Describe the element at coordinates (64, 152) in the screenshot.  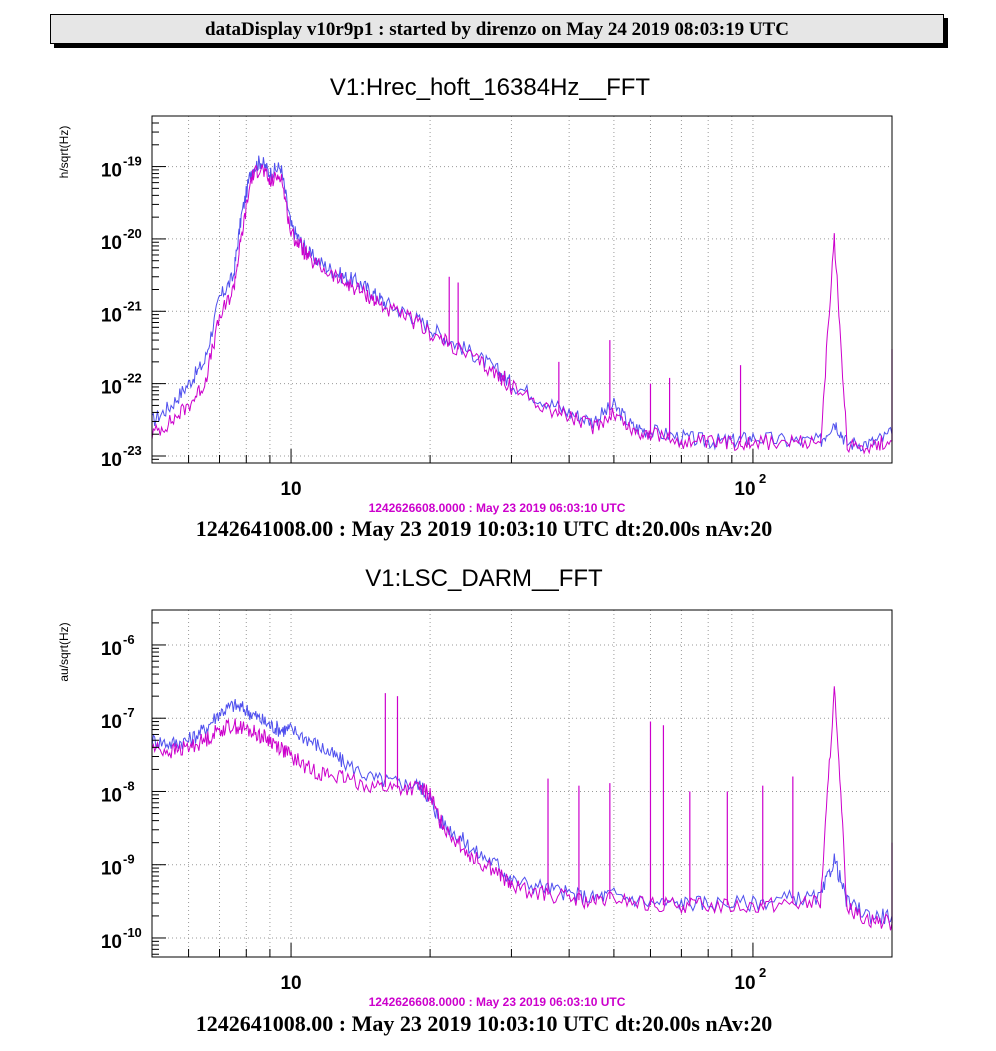
I see `y-axis-label: h/sqrt(Hz)` at that location.